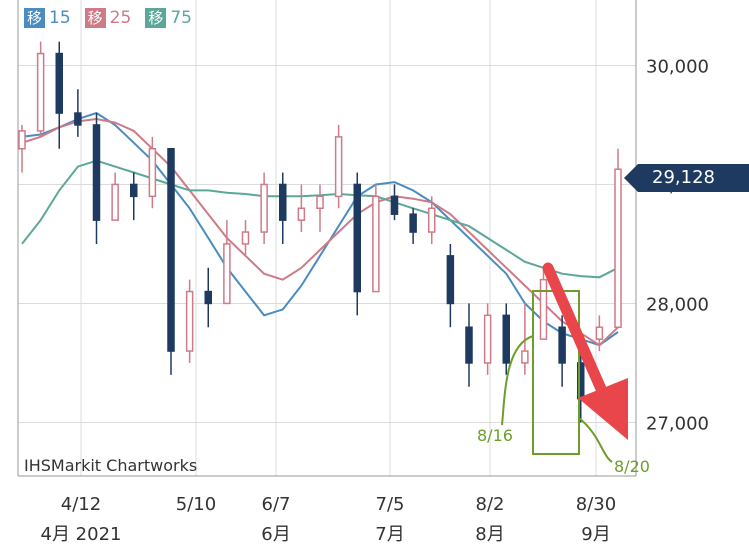 This screenshot has height=558, width=749. Describe the element at coordinates (120, 18) in the screenshot. I see `legend-period: 25` at that location.